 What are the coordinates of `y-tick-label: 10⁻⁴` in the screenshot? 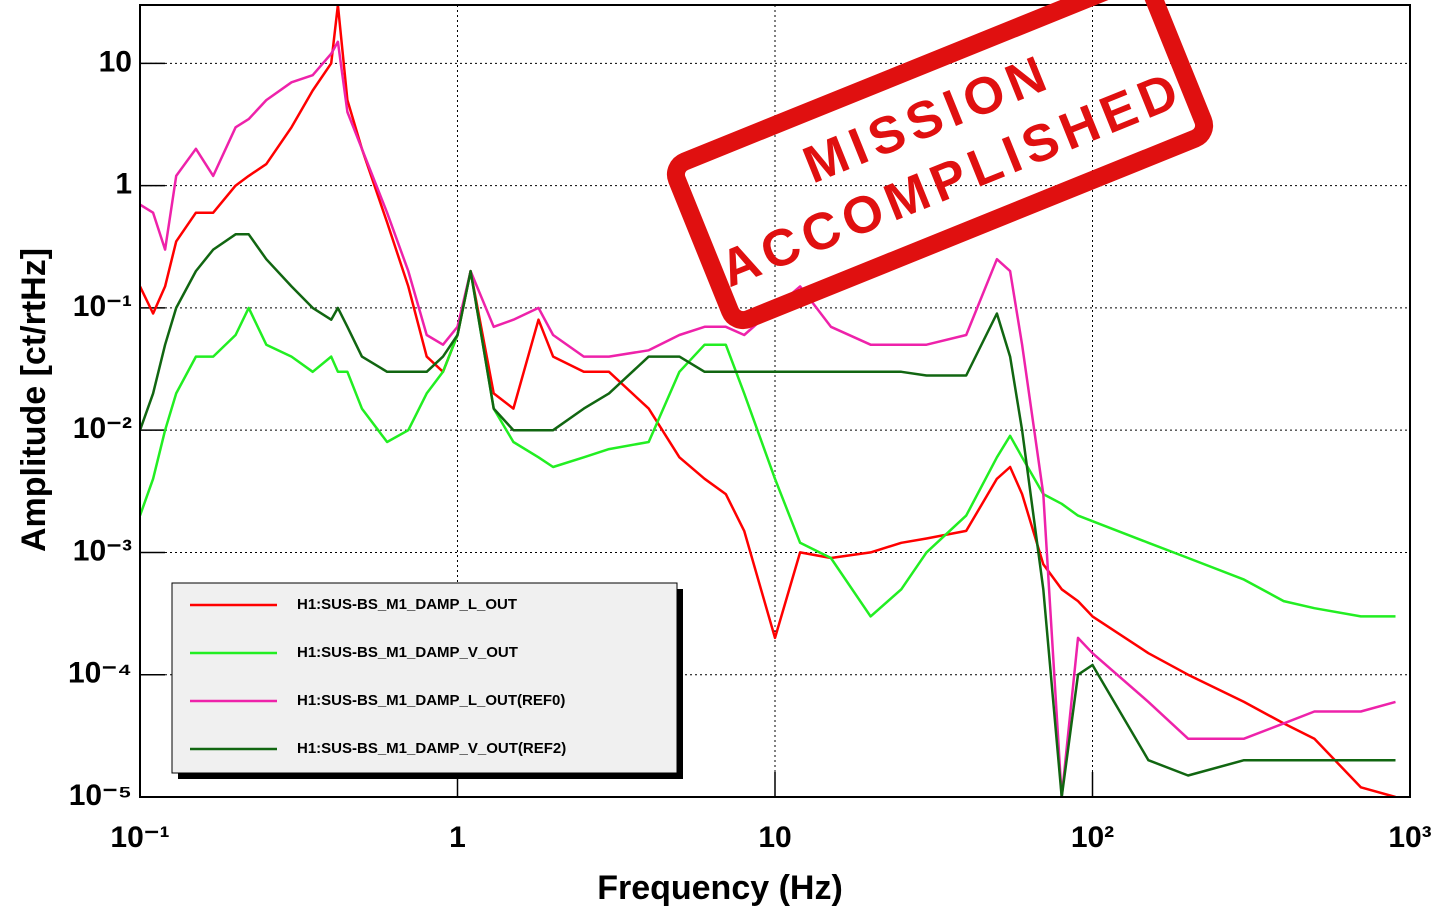 It's located at (100, 673).